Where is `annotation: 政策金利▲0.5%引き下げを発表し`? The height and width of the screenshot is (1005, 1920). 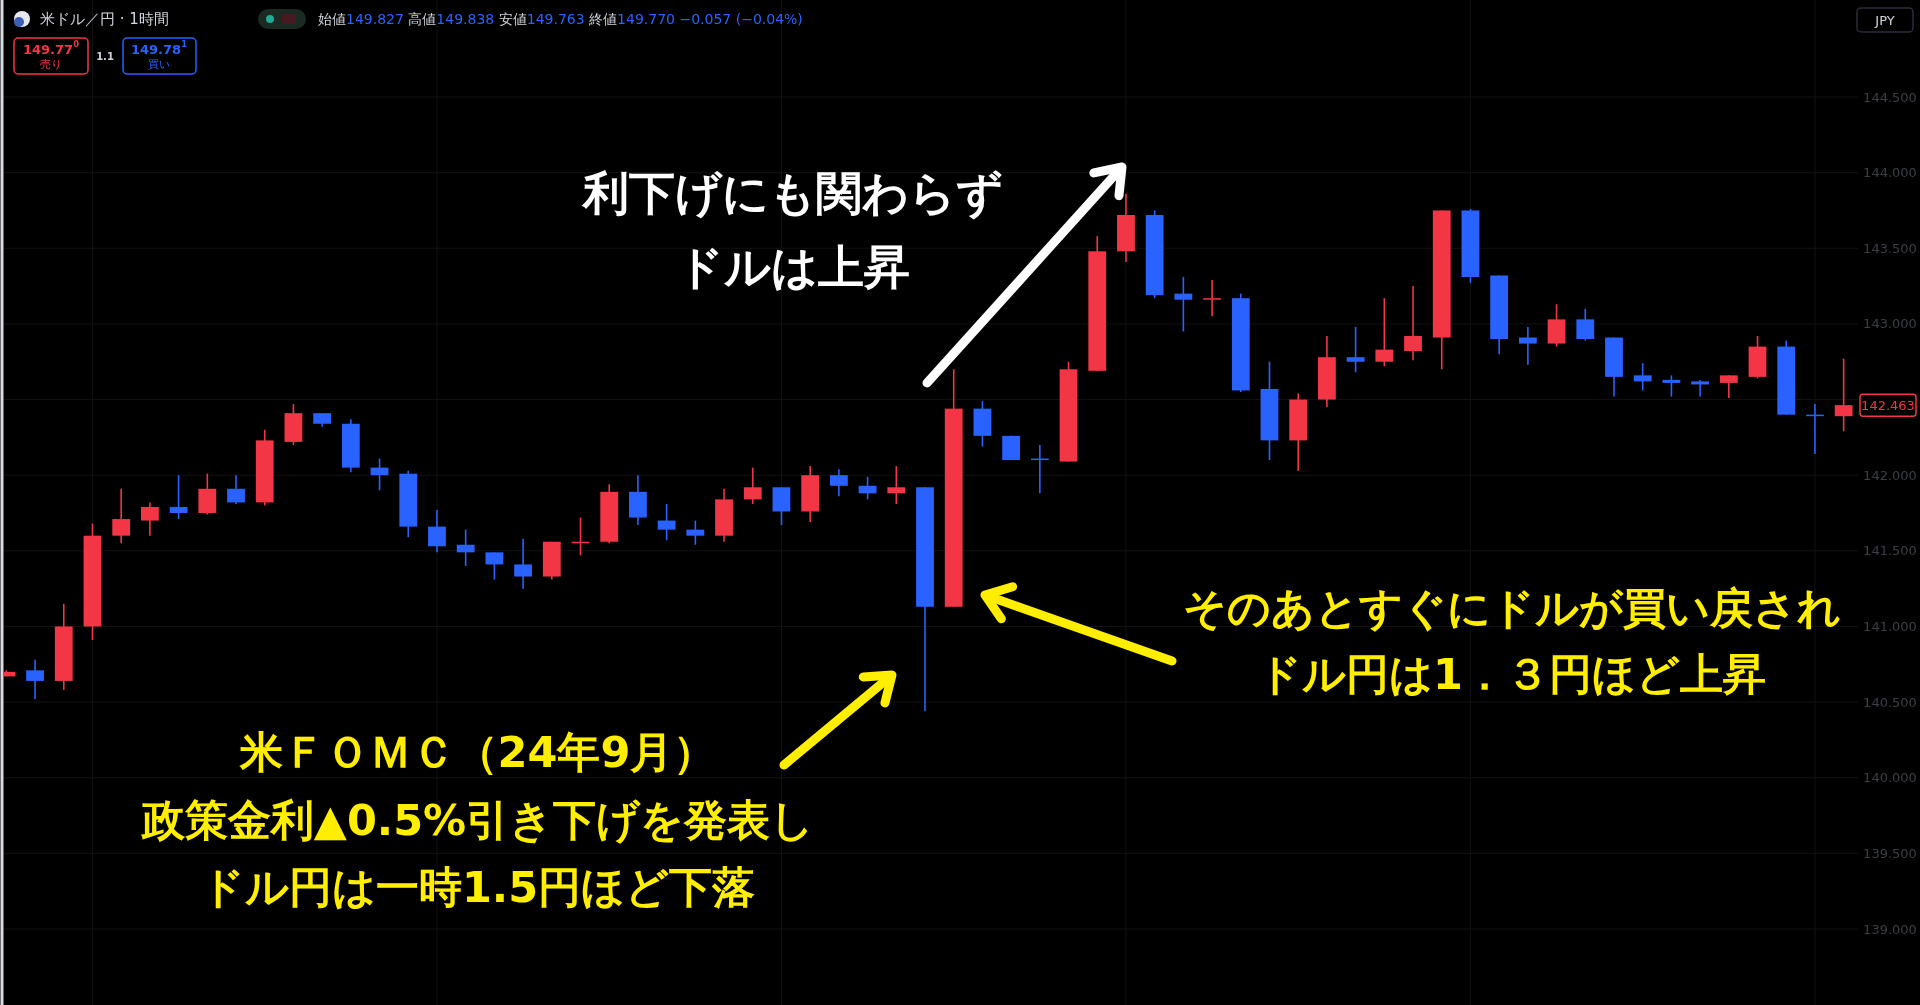 annotation: 政策金利▲0.5%引き下げを発表し is located at coordinates (477, 820).